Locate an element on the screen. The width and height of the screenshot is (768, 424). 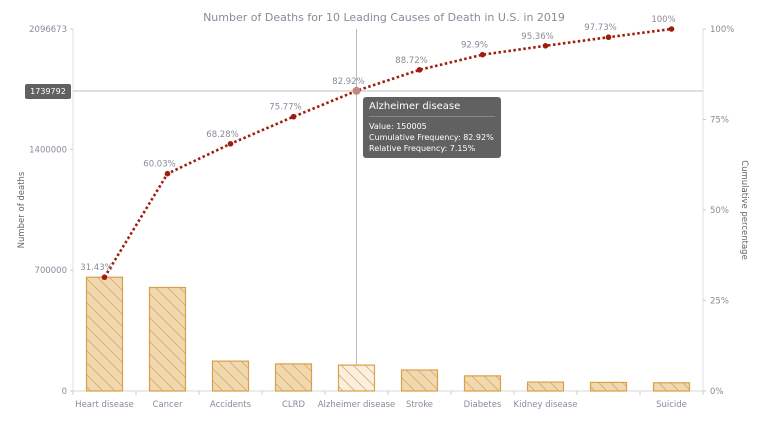
x-tick-label: Diabetes is located at coordinates (483, 405).